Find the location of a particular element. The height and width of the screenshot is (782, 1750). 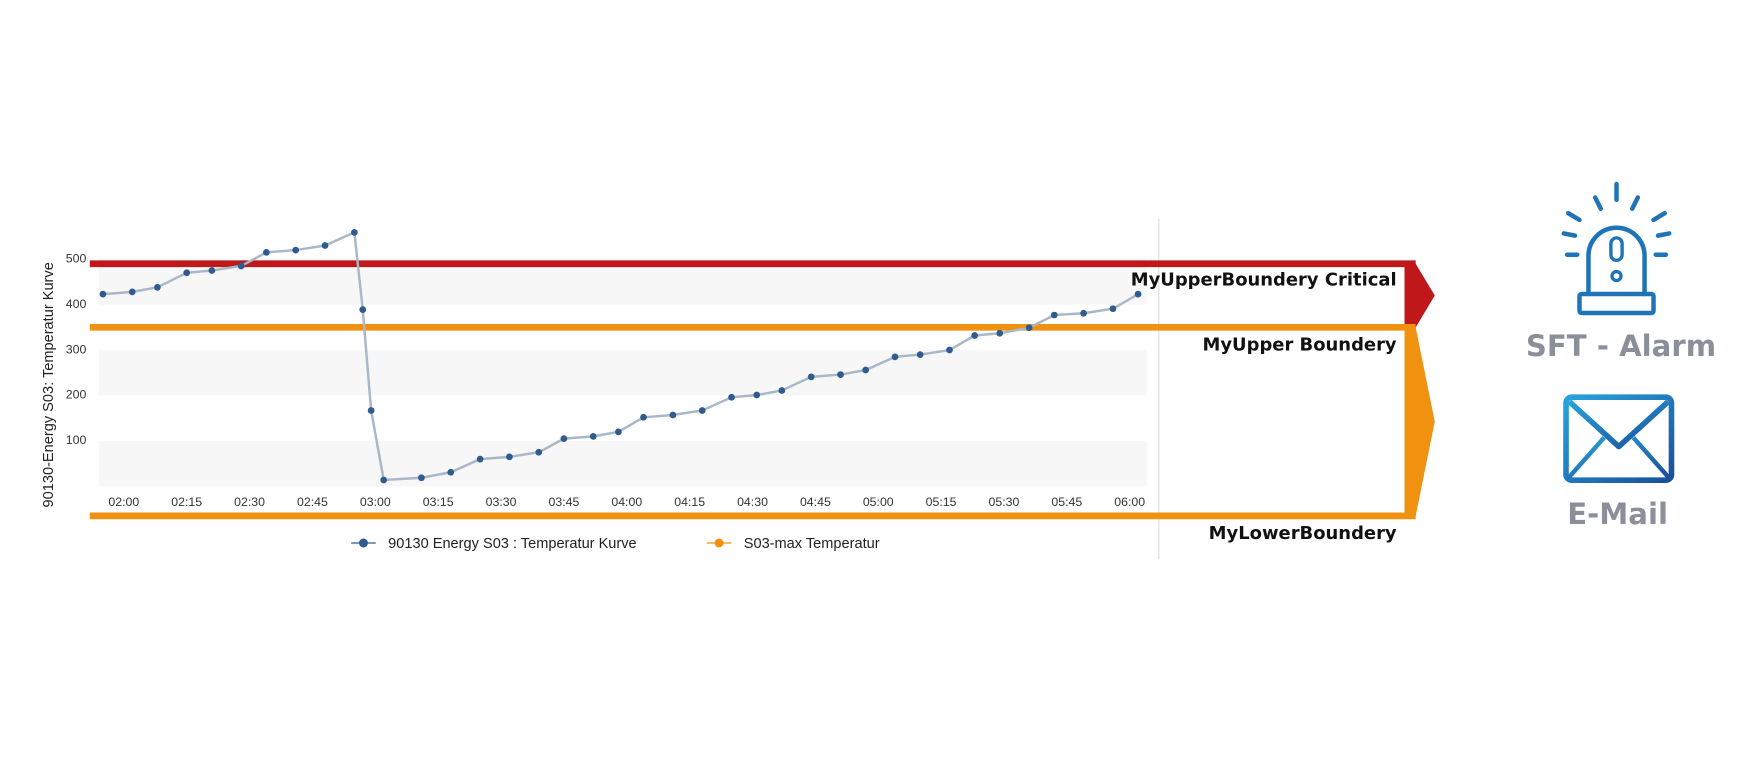

x-tick-label: 05:15 is located at coordinates (941, 502).